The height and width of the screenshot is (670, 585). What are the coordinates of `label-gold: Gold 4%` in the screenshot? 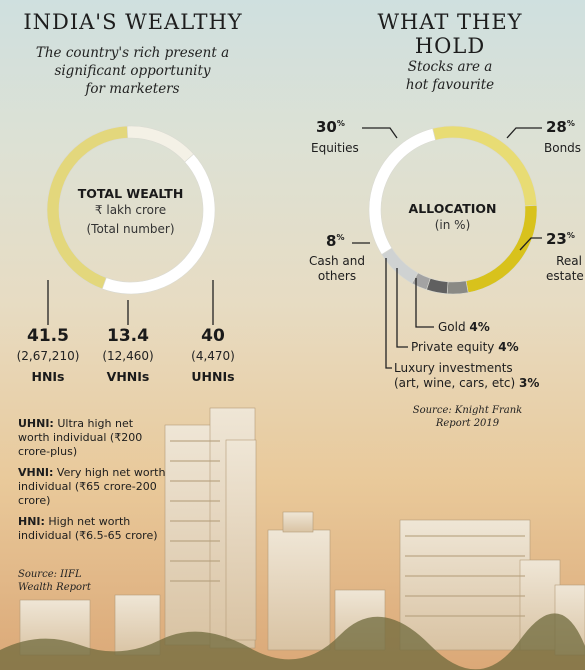 It's located at (464, 327).